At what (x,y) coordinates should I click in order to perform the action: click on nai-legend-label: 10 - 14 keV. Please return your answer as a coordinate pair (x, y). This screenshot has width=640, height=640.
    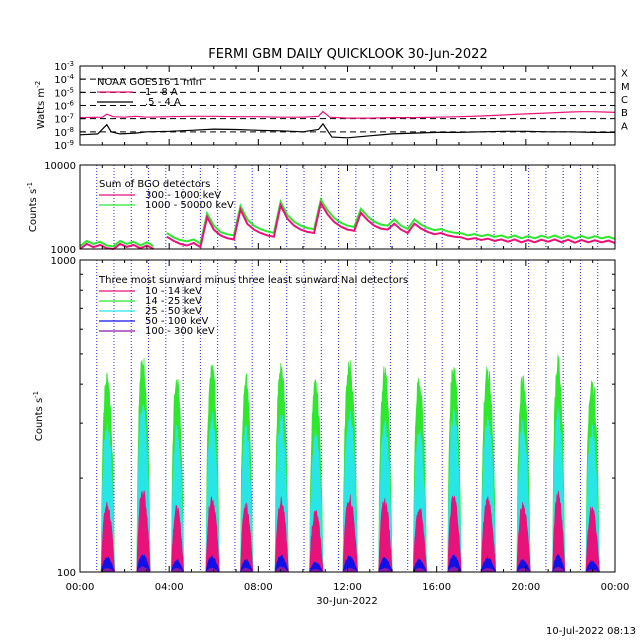
    Looking at the image, I should click on (173, 291).